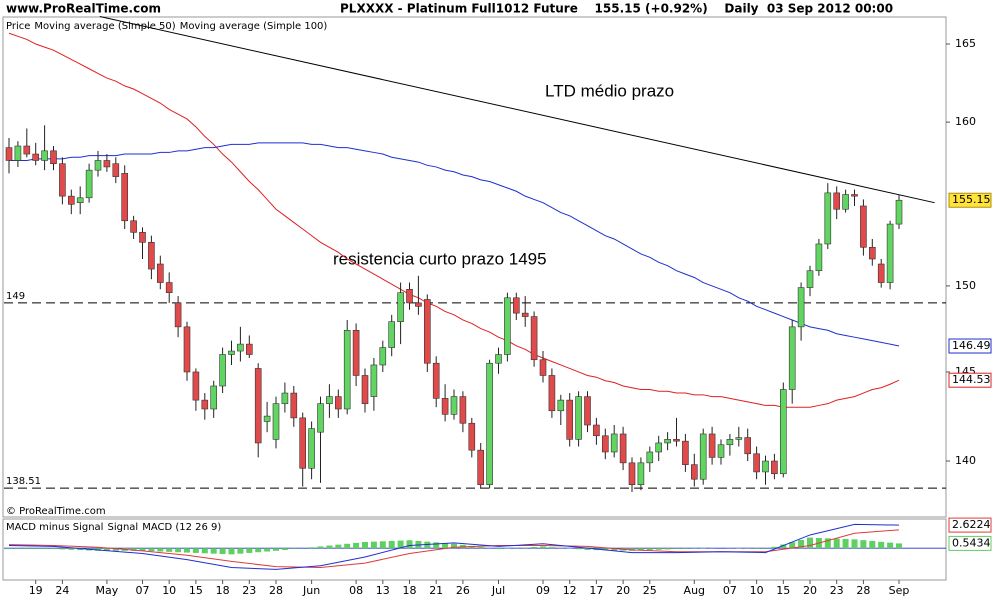 The width and height of the screenshot is (1000, 600). Describe the element at coordinates (181, 527) in the screenshot. I see `legend-entry: MACD (12 26 9)` at that location.